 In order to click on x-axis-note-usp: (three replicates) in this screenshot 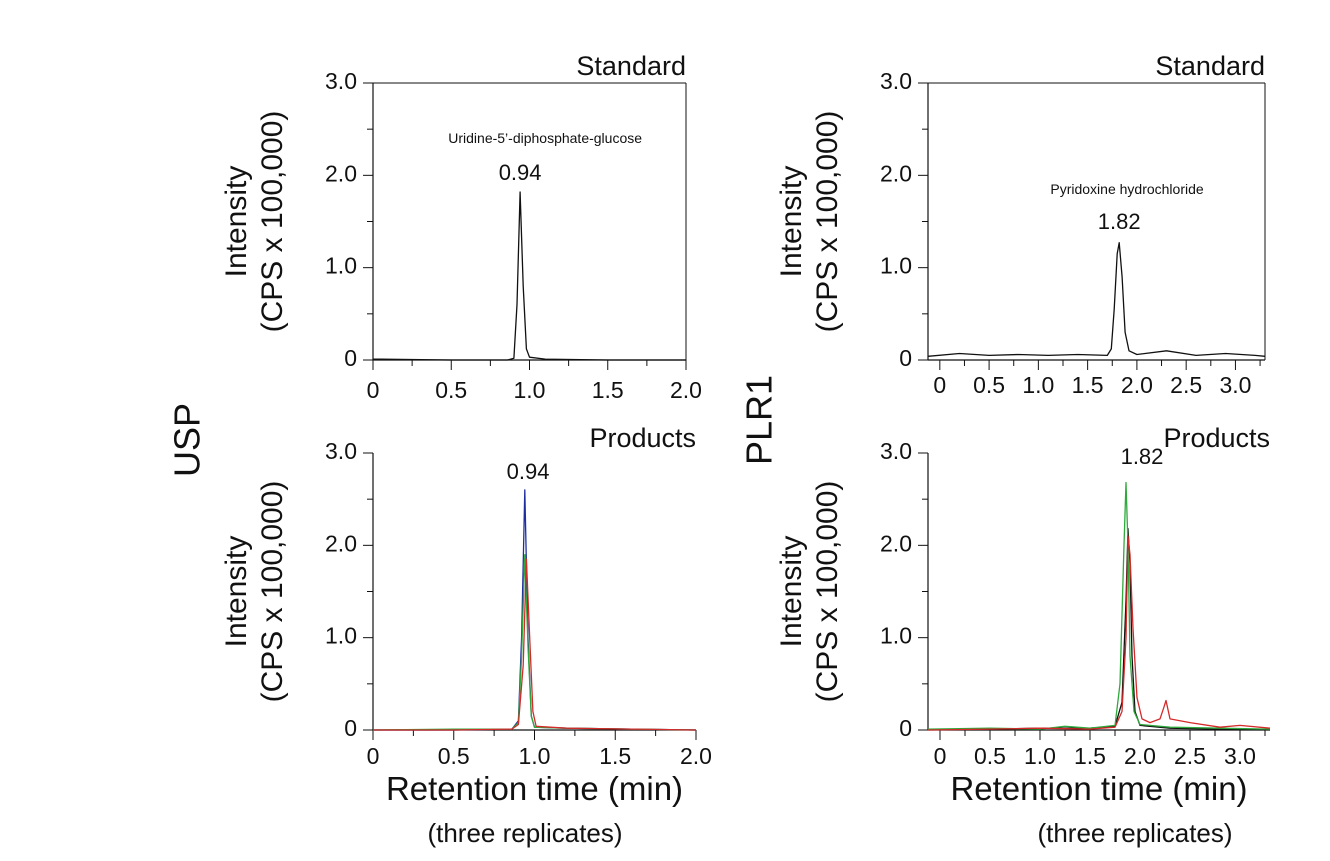, I will do `click(524, 833)`.